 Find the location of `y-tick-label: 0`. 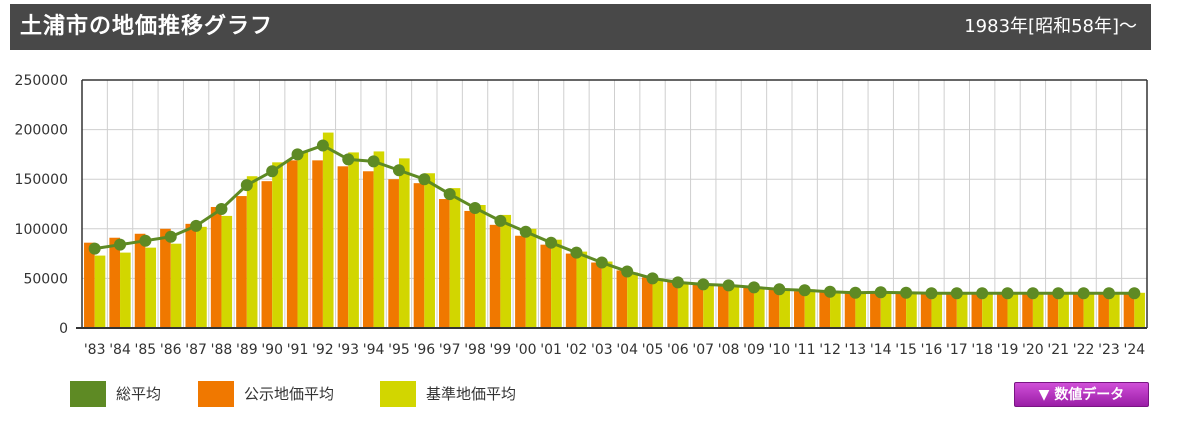

y-tick-label: 0 is located at coordinates (63, 329).